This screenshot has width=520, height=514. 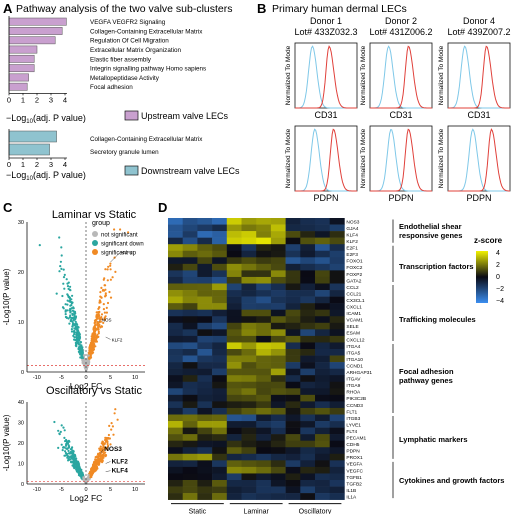 What do you see at coordinates (353, 294) in the screenshot?
I see `gene-label: CCL21` at bounding box center [353, 294].